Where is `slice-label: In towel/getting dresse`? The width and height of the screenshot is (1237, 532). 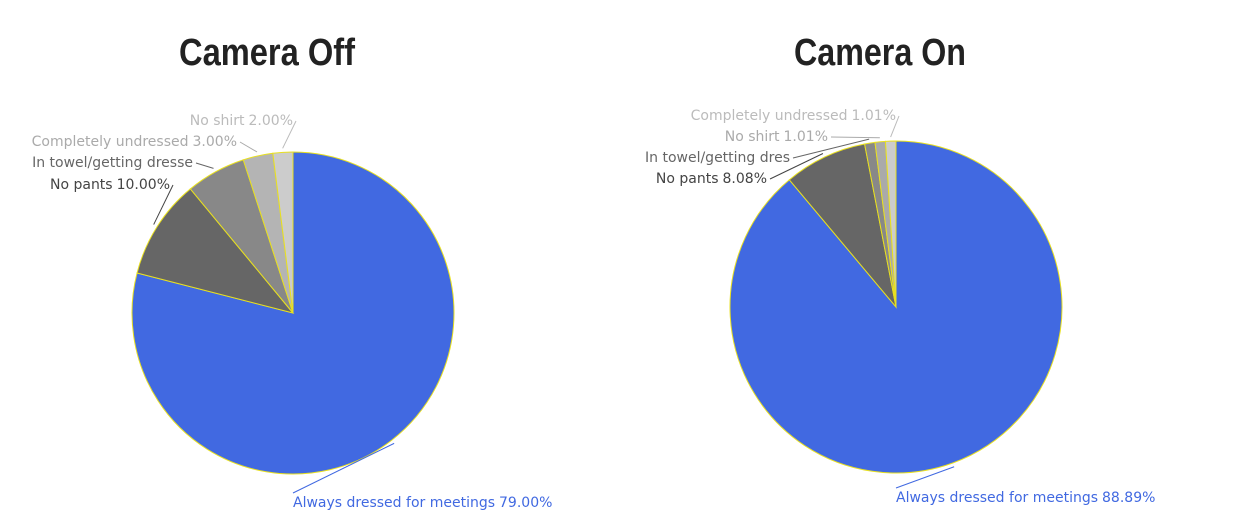 slice-label: In towel/getting dresse is located at coordinates (112, 163).